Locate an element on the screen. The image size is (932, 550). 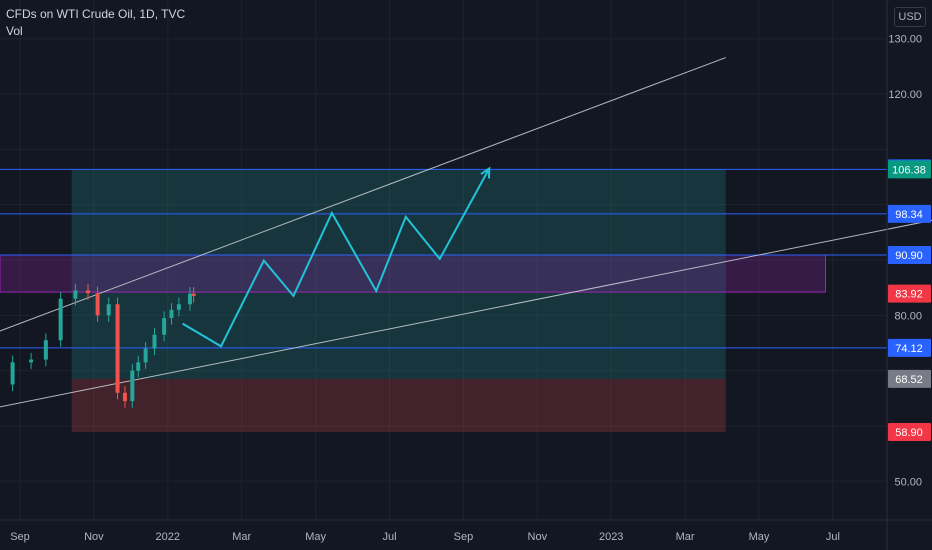
price-axis-label: 80.00 is located at coordinates (908, 316).